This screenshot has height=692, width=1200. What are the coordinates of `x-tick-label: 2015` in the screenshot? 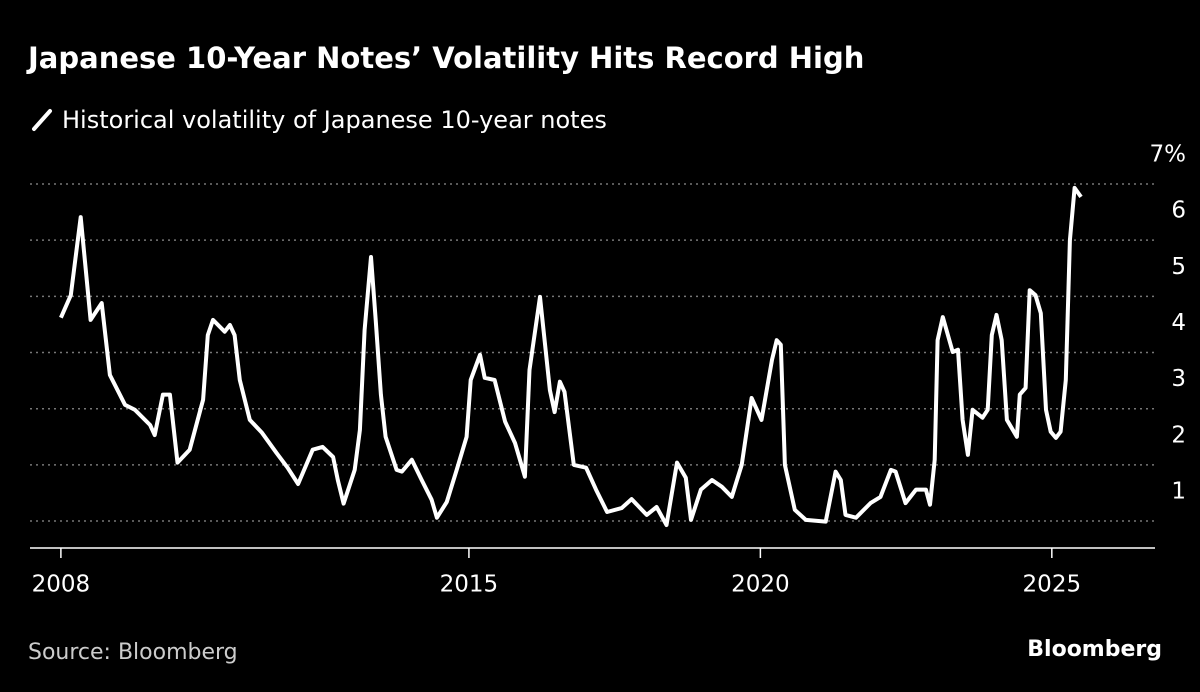 It's located at (469, 585).